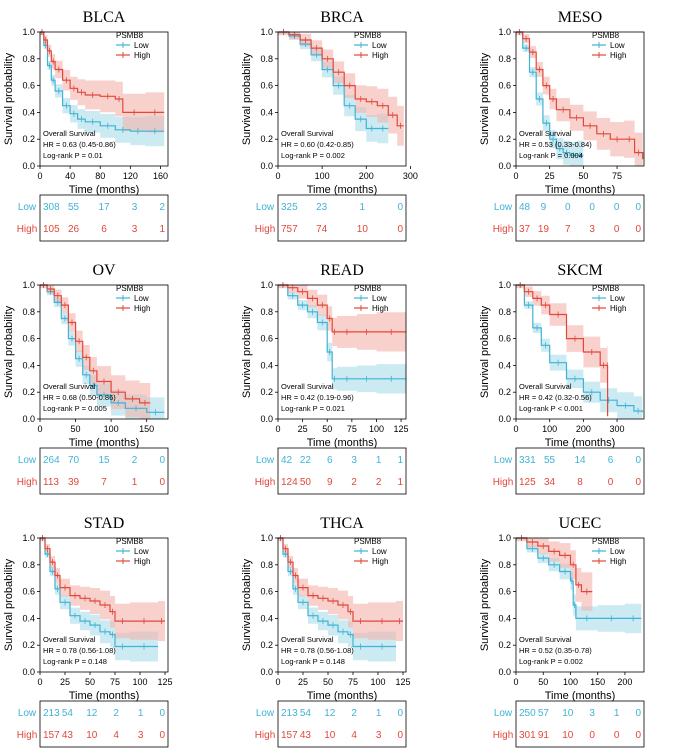 This screenshot has width=682, height=755. What do you see at coordinates (289, 229) in the screenshot?
I see `risk-high-count: 757` at bounding box center [289, 229].